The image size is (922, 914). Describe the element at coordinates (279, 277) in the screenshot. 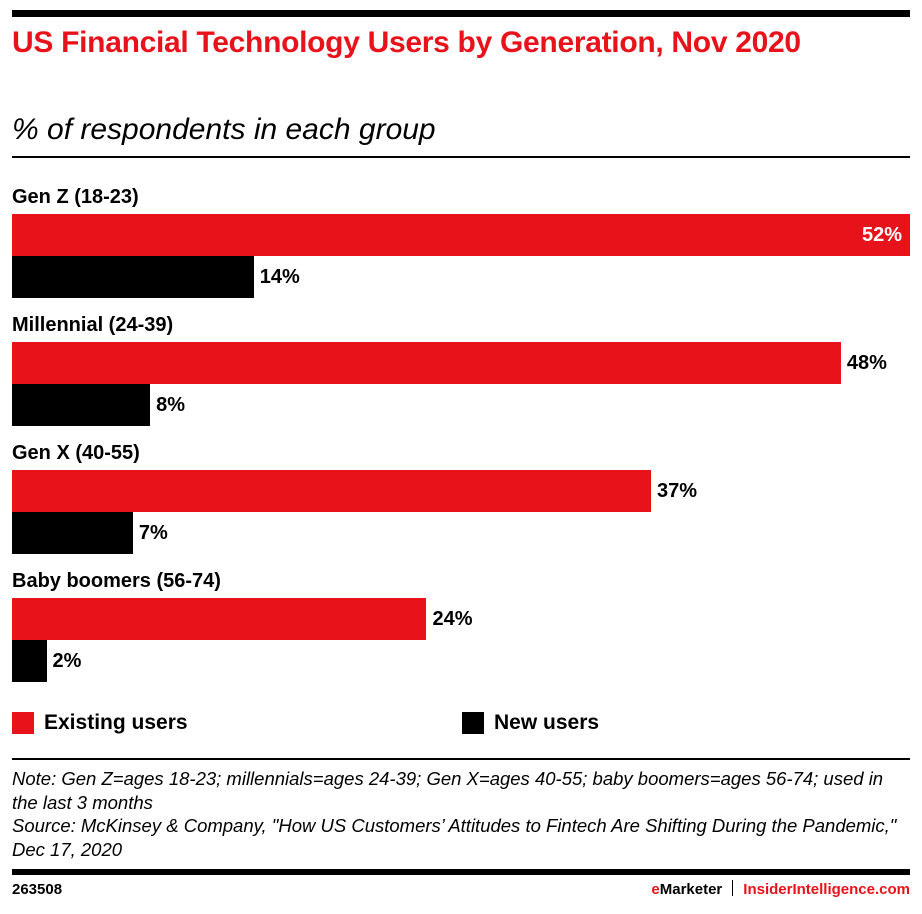

I see `data-label: 14%` at that location.